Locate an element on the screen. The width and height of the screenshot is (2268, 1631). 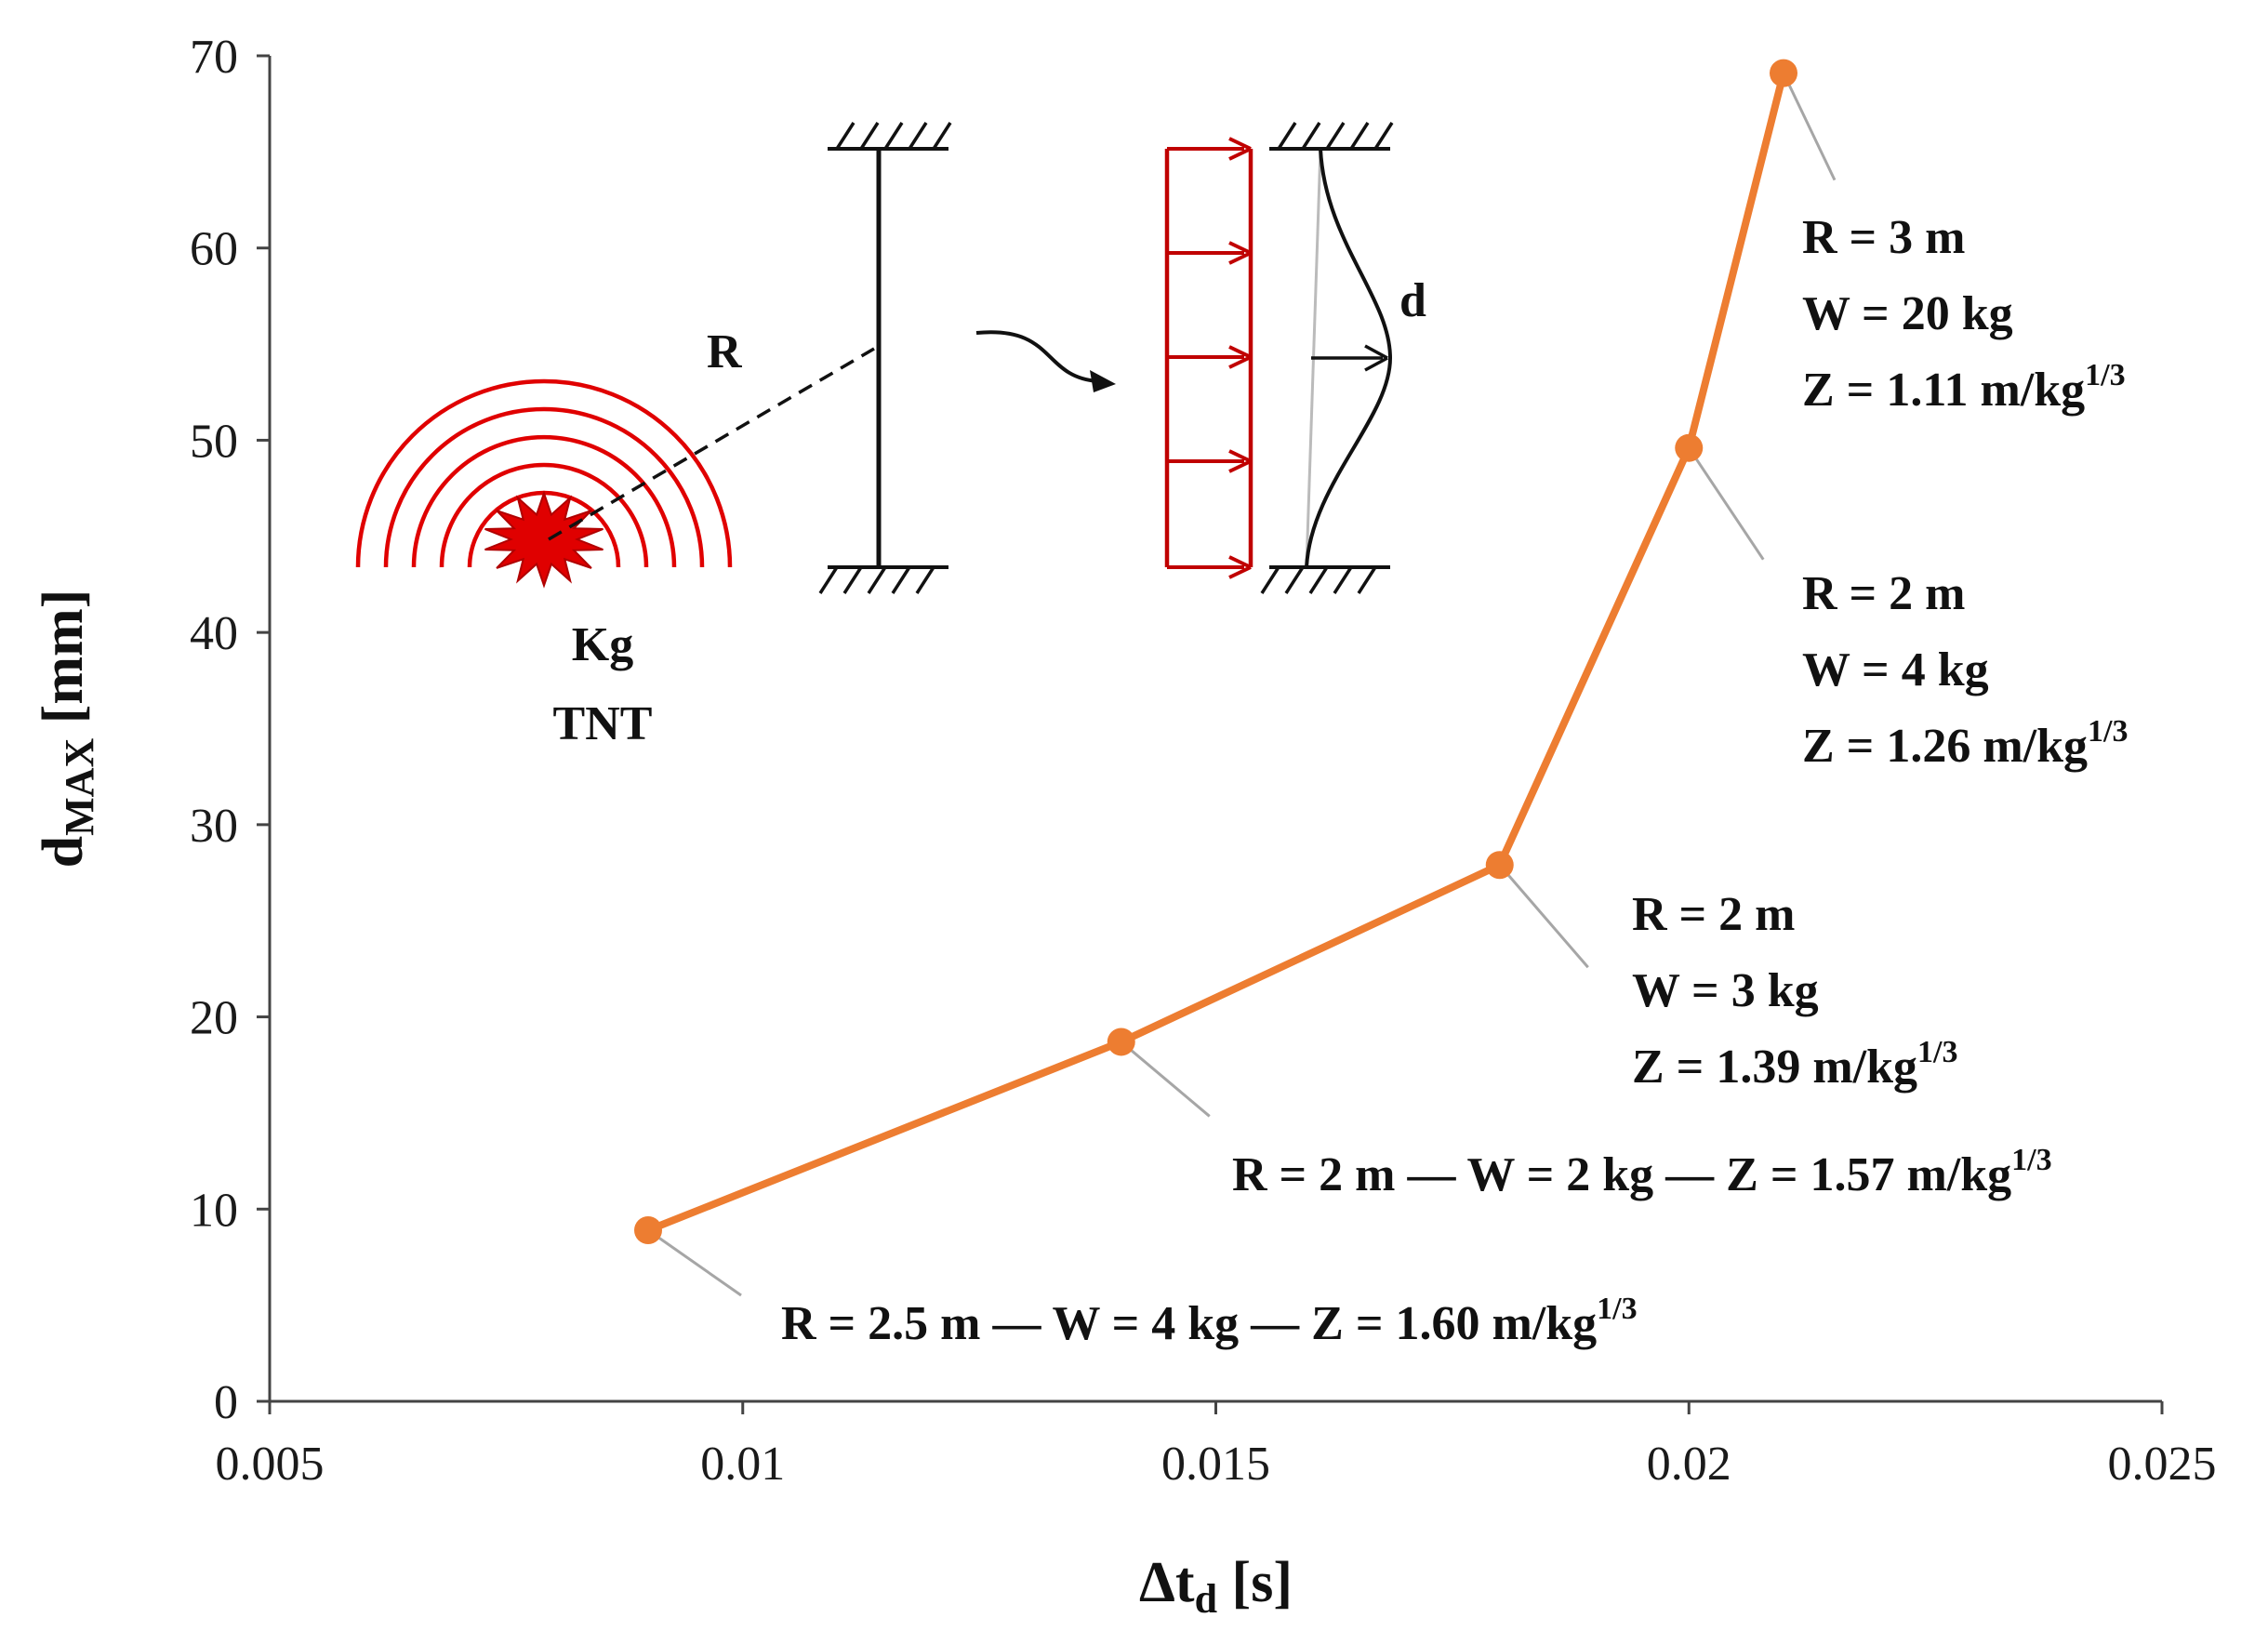
annotation-label: W = 20 kg is located at coordinates (1907, 313).